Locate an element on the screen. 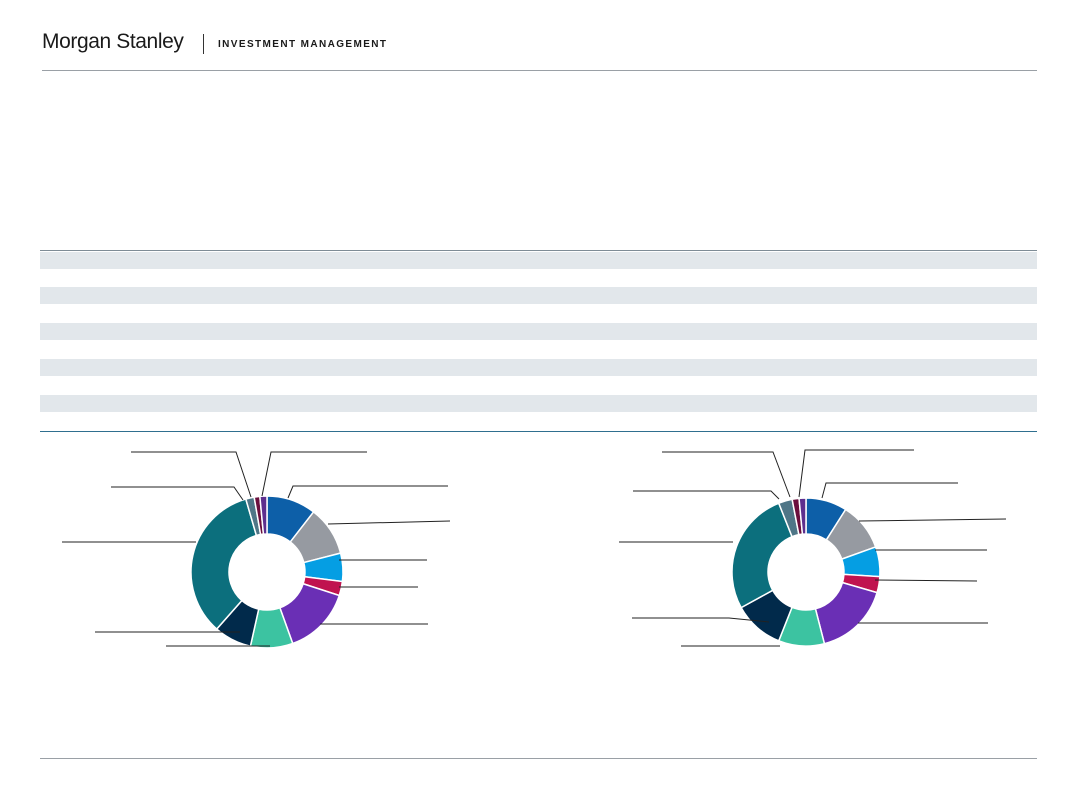 This screenshot has height=810, width=1080. table-top-rule is located at coordinates (538, 250).